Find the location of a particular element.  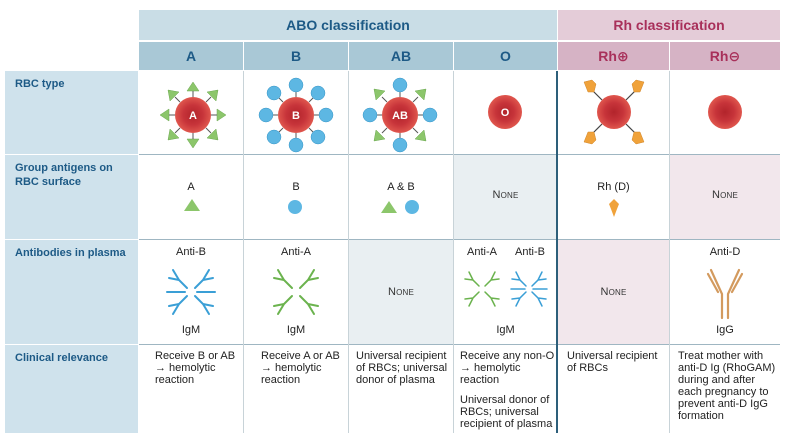

antigen-o-none: None is located at coordinates (505, 195).